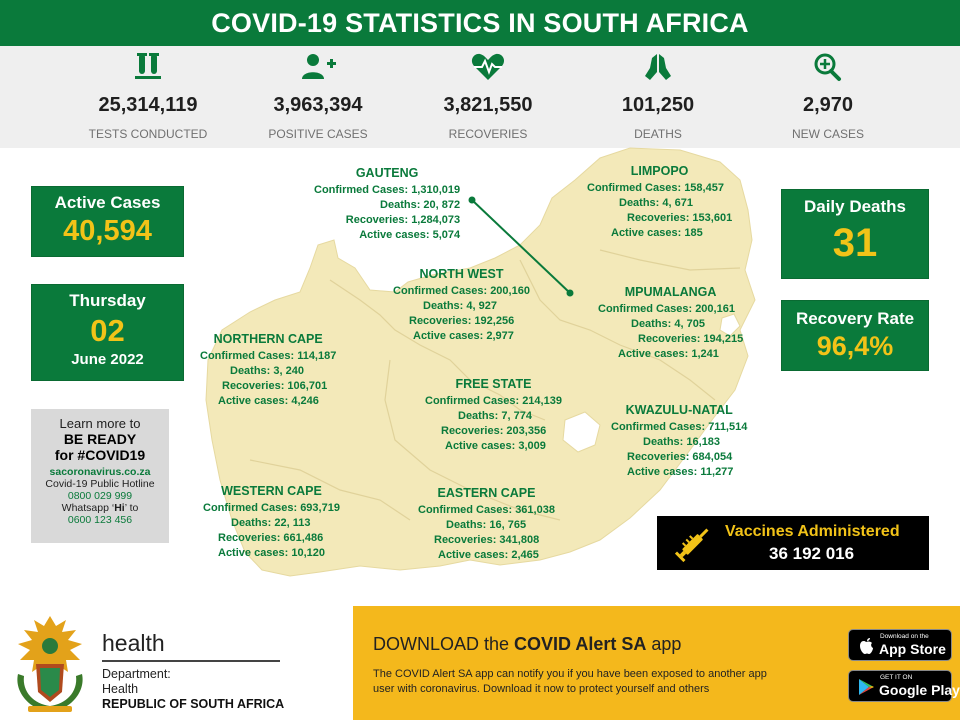 This screenshot has width=960, height=720. I want to click on vaccines-title: Vaccines Administered, so click(812, 531).